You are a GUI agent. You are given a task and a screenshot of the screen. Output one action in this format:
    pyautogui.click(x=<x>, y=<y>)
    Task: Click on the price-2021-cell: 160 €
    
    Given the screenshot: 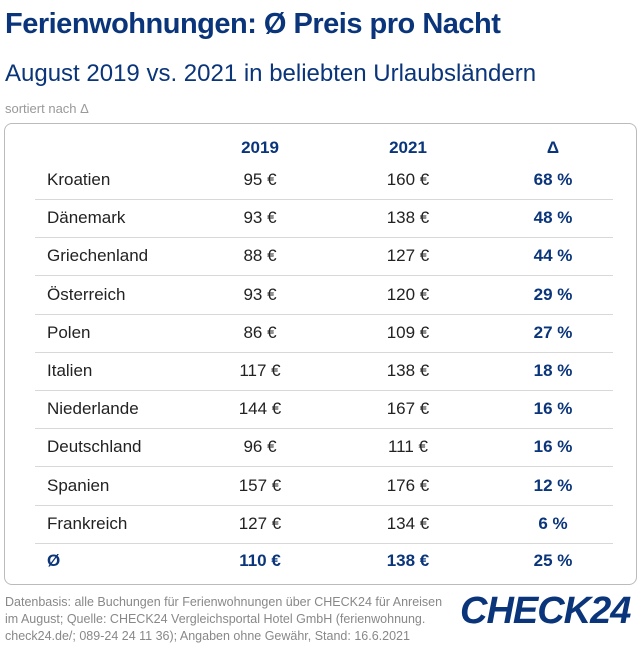 What is the action you would take?
    pyautogui.click(x=408, y=179)
    